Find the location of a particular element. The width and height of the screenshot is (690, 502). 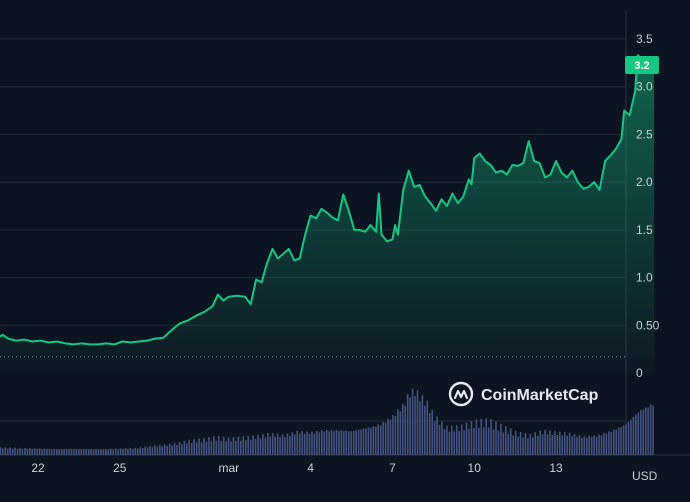

currency-label: USD is located at coordinates (645, 476).